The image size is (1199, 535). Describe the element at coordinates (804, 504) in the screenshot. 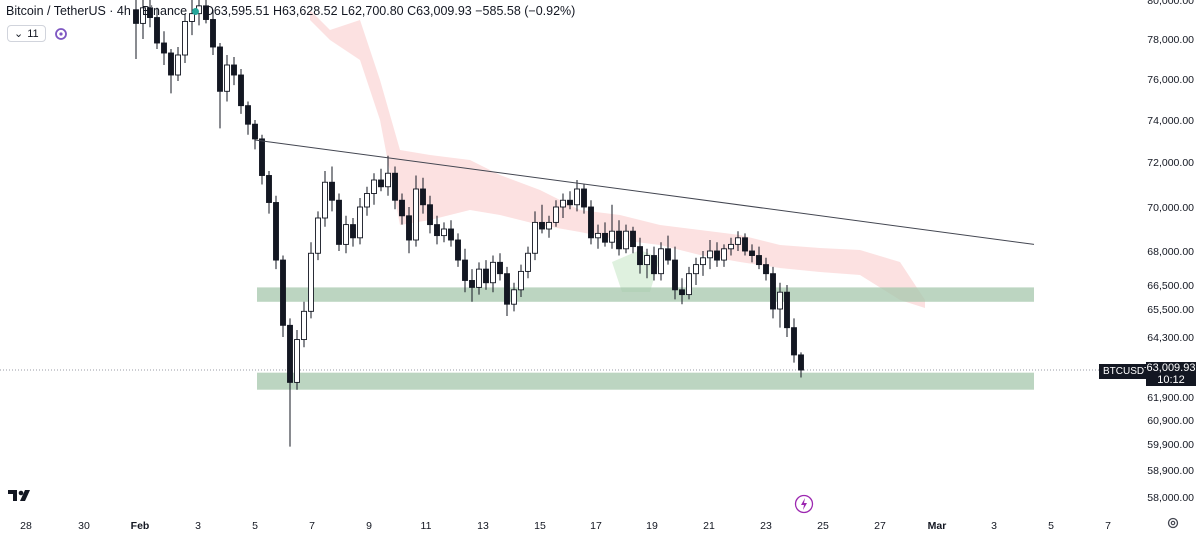

I see `lightning-icon` at that location.